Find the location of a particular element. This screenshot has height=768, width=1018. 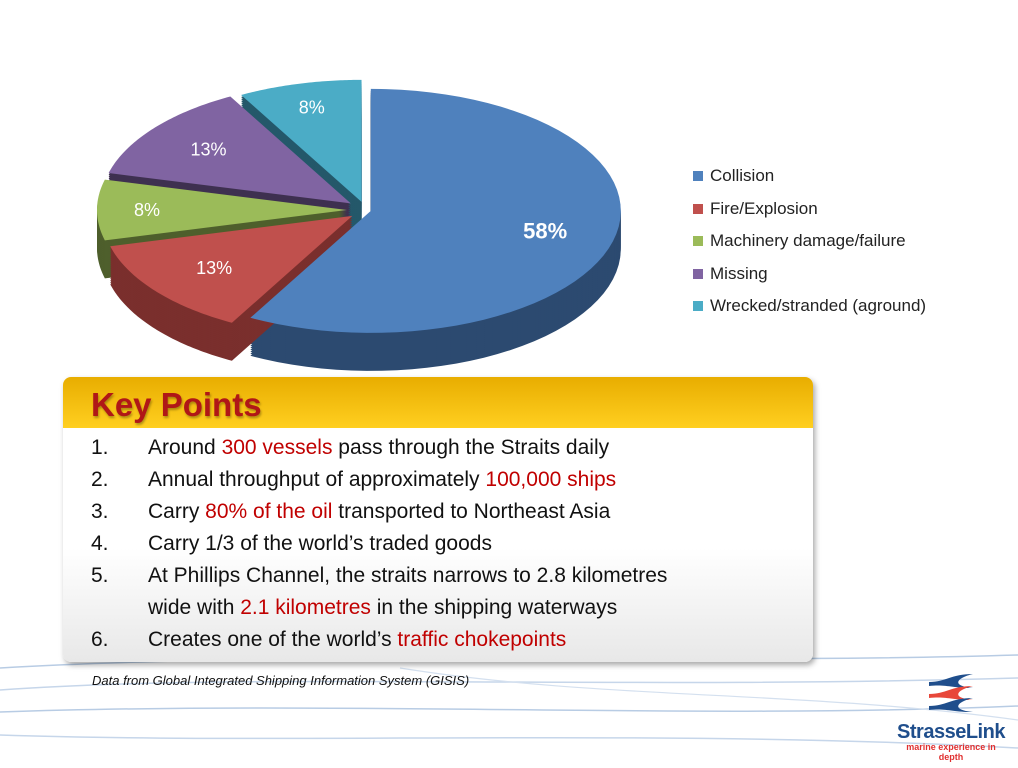

legend-label: Missing is located at coordinates (739, 273).